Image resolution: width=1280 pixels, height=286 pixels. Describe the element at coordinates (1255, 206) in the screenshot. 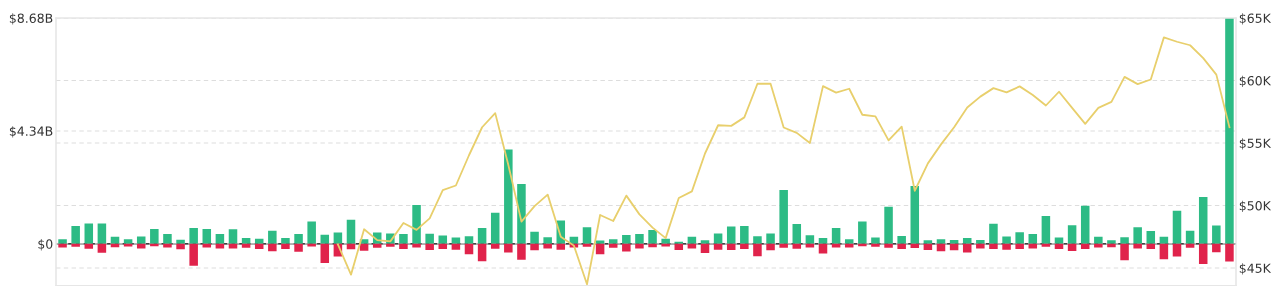

I see `y2-tick-label: $50K` at that location.